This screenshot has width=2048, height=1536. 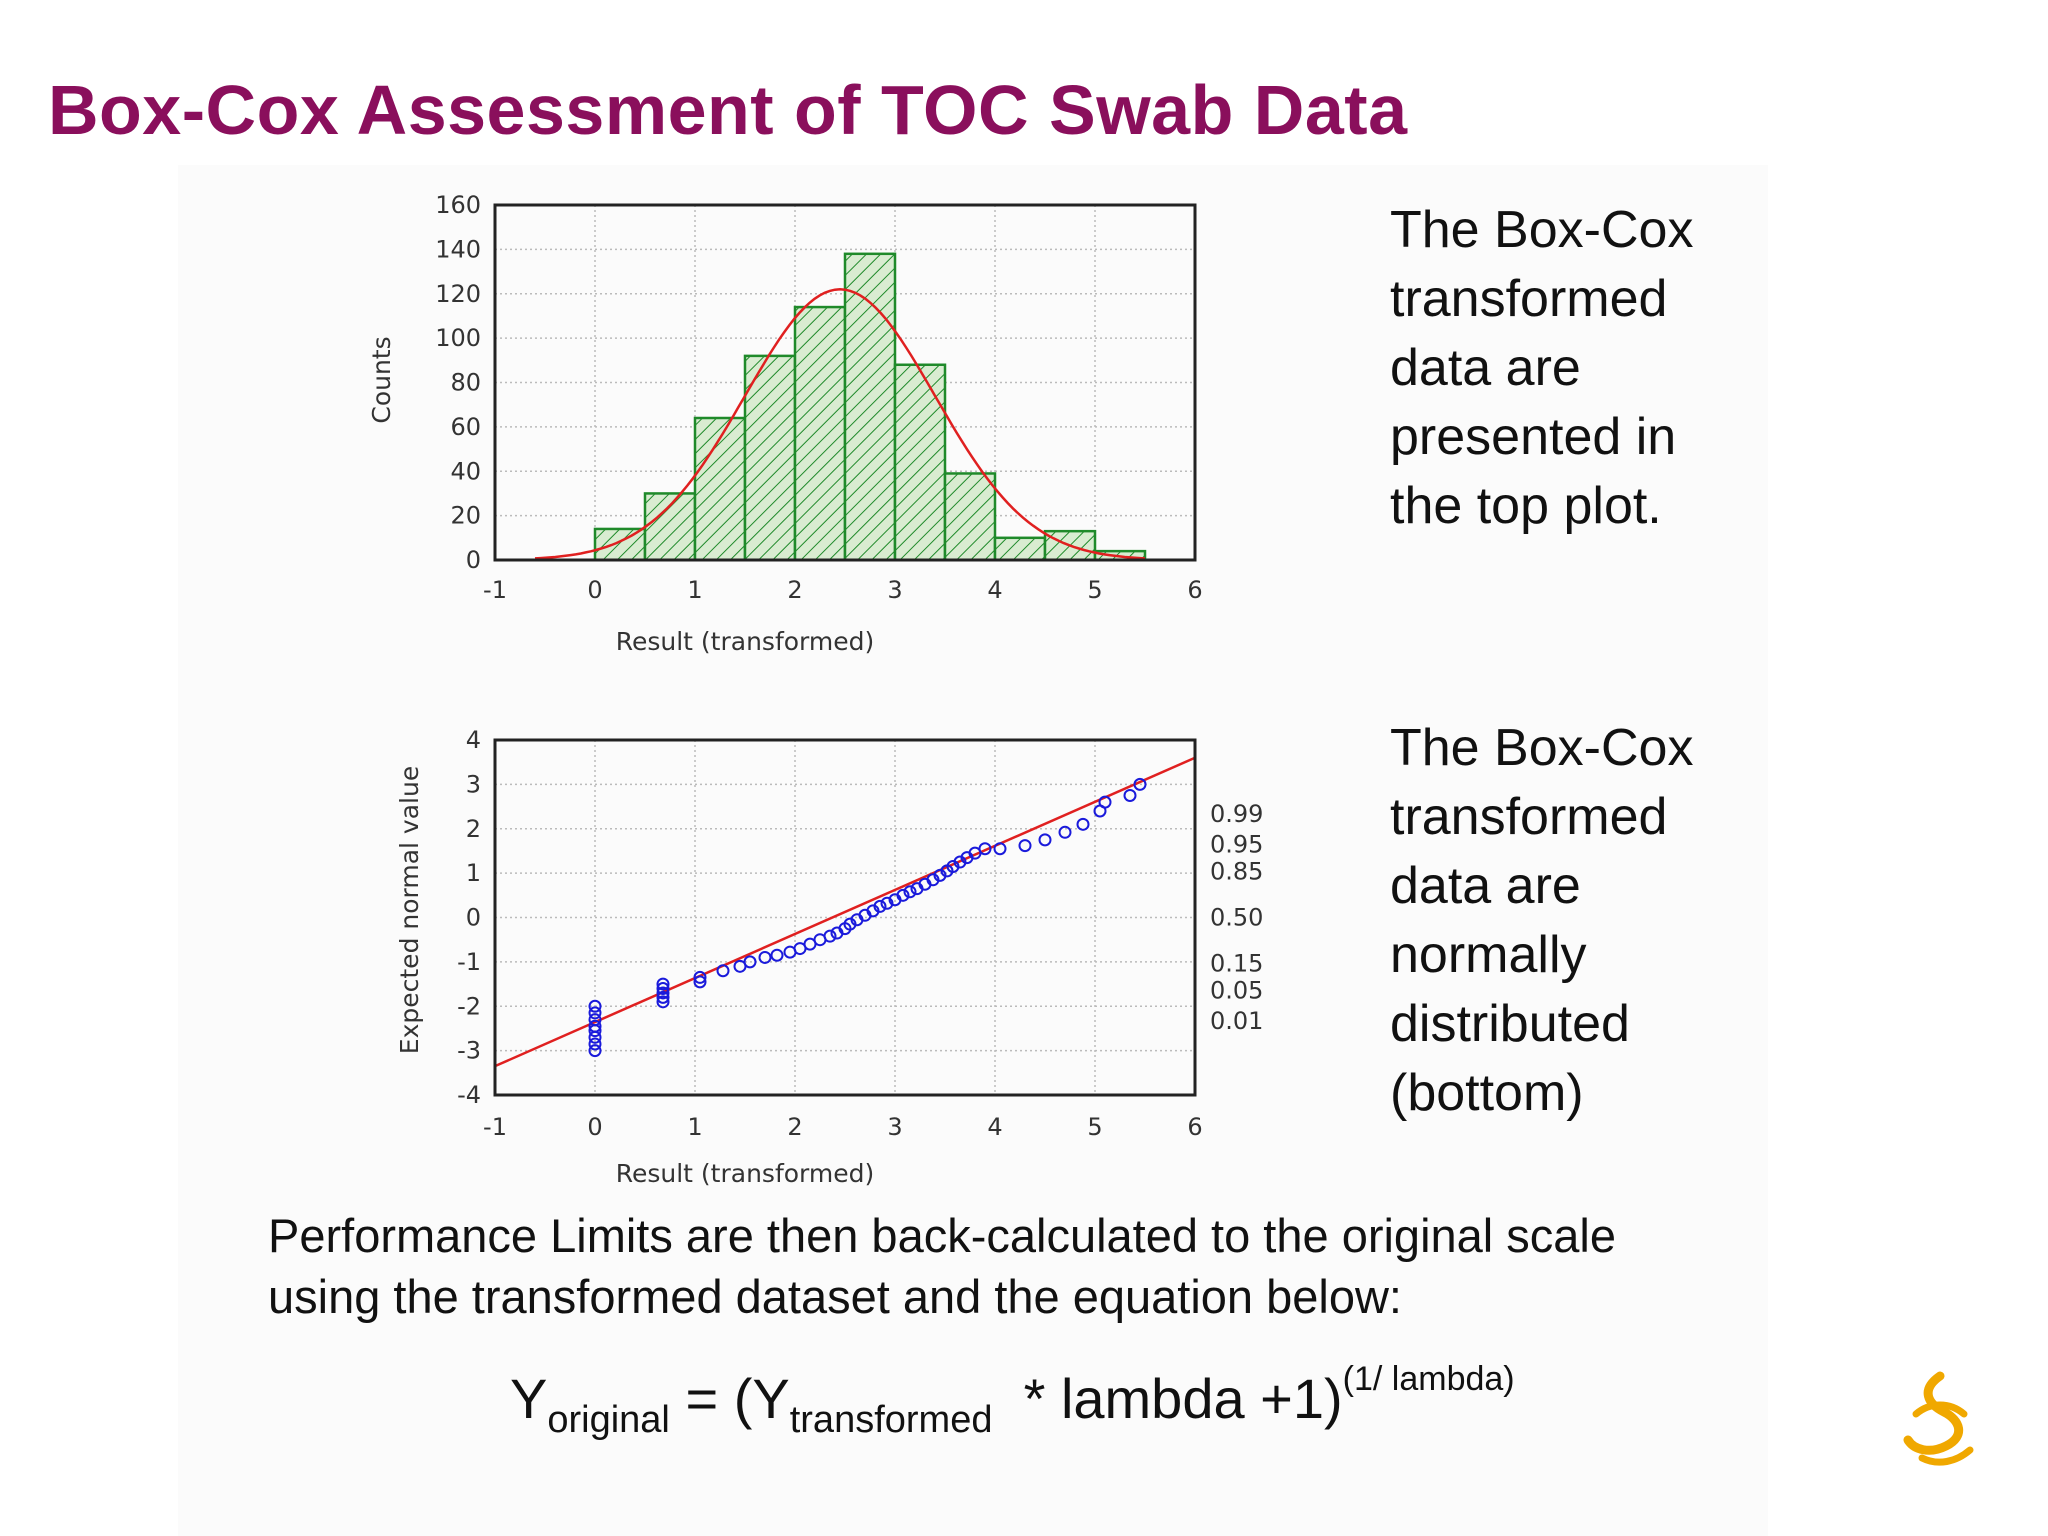 I want to click on probability-right-tick-label: 0.15, so click(x=1236, y=964).